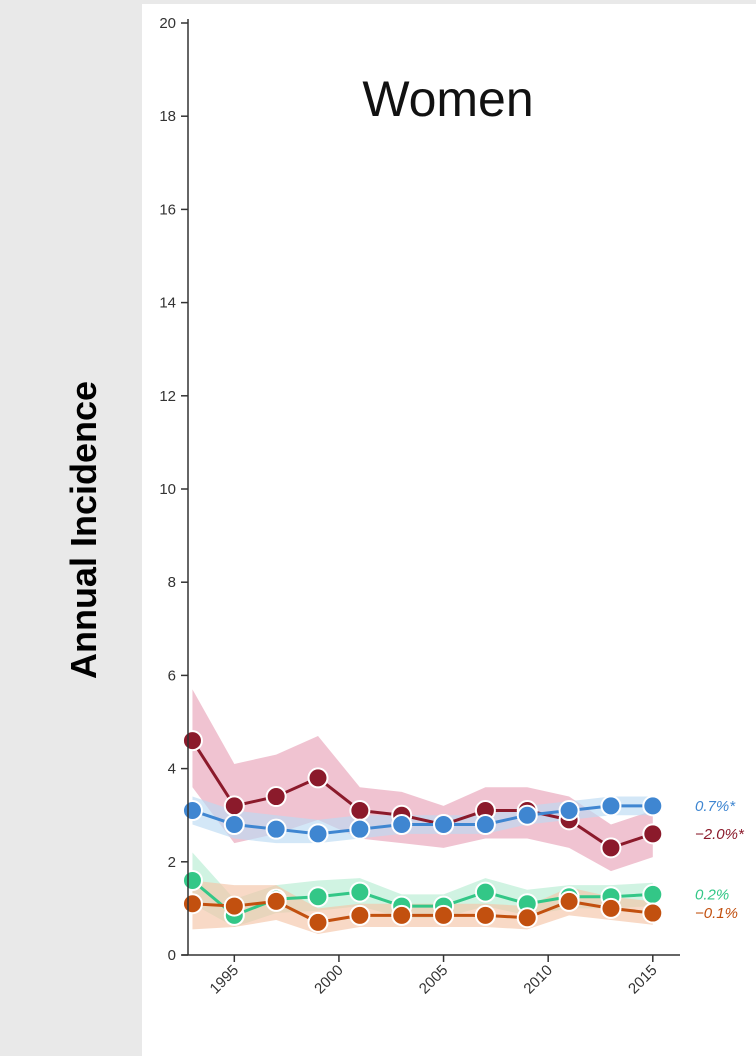 The height and width of the screenshot is (1056, 756). What do you see at coordinates (434, 980) in the screenshot?
I see `x-tick-label: 2005` at bounding box center [434, 980].